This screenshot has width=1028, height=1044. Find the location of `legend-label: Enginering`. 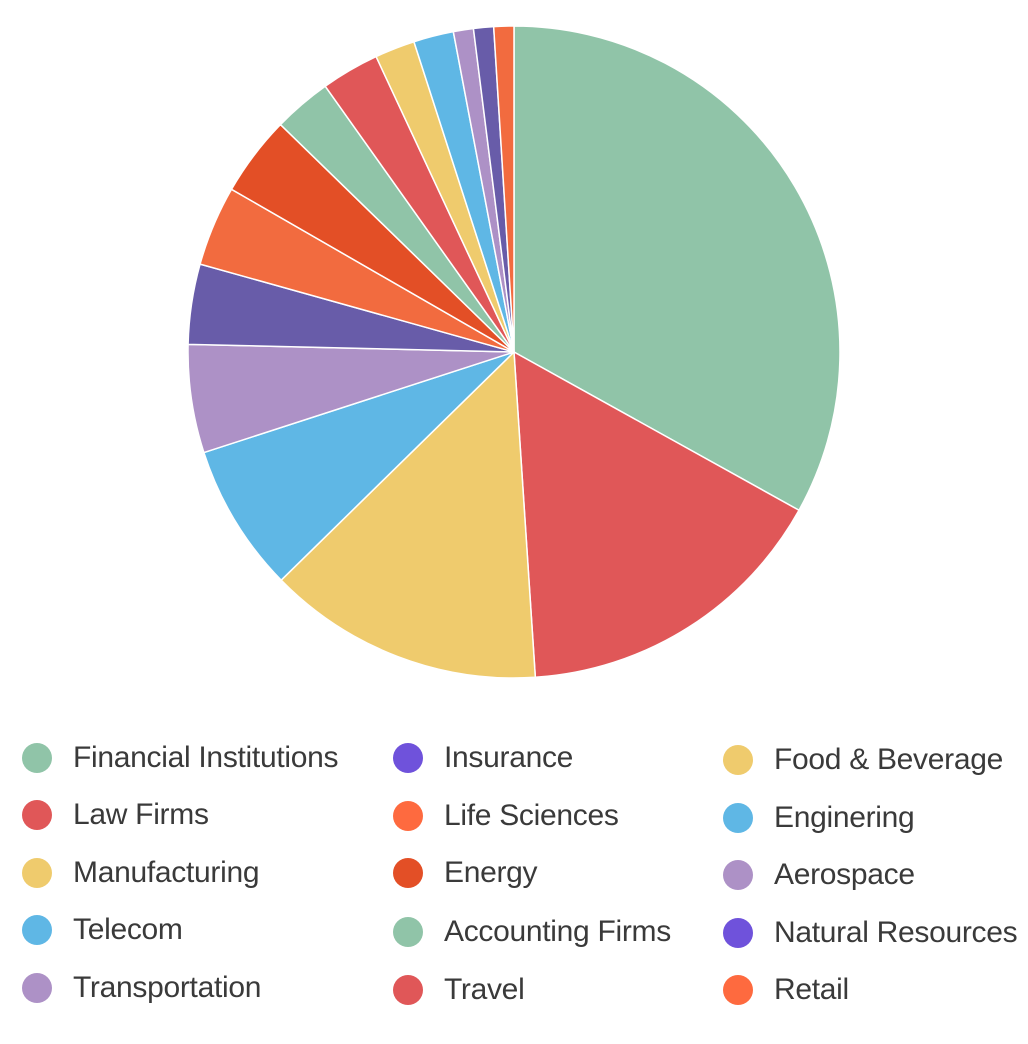

legend-label: Enginering is located at coordinates (844, 817).